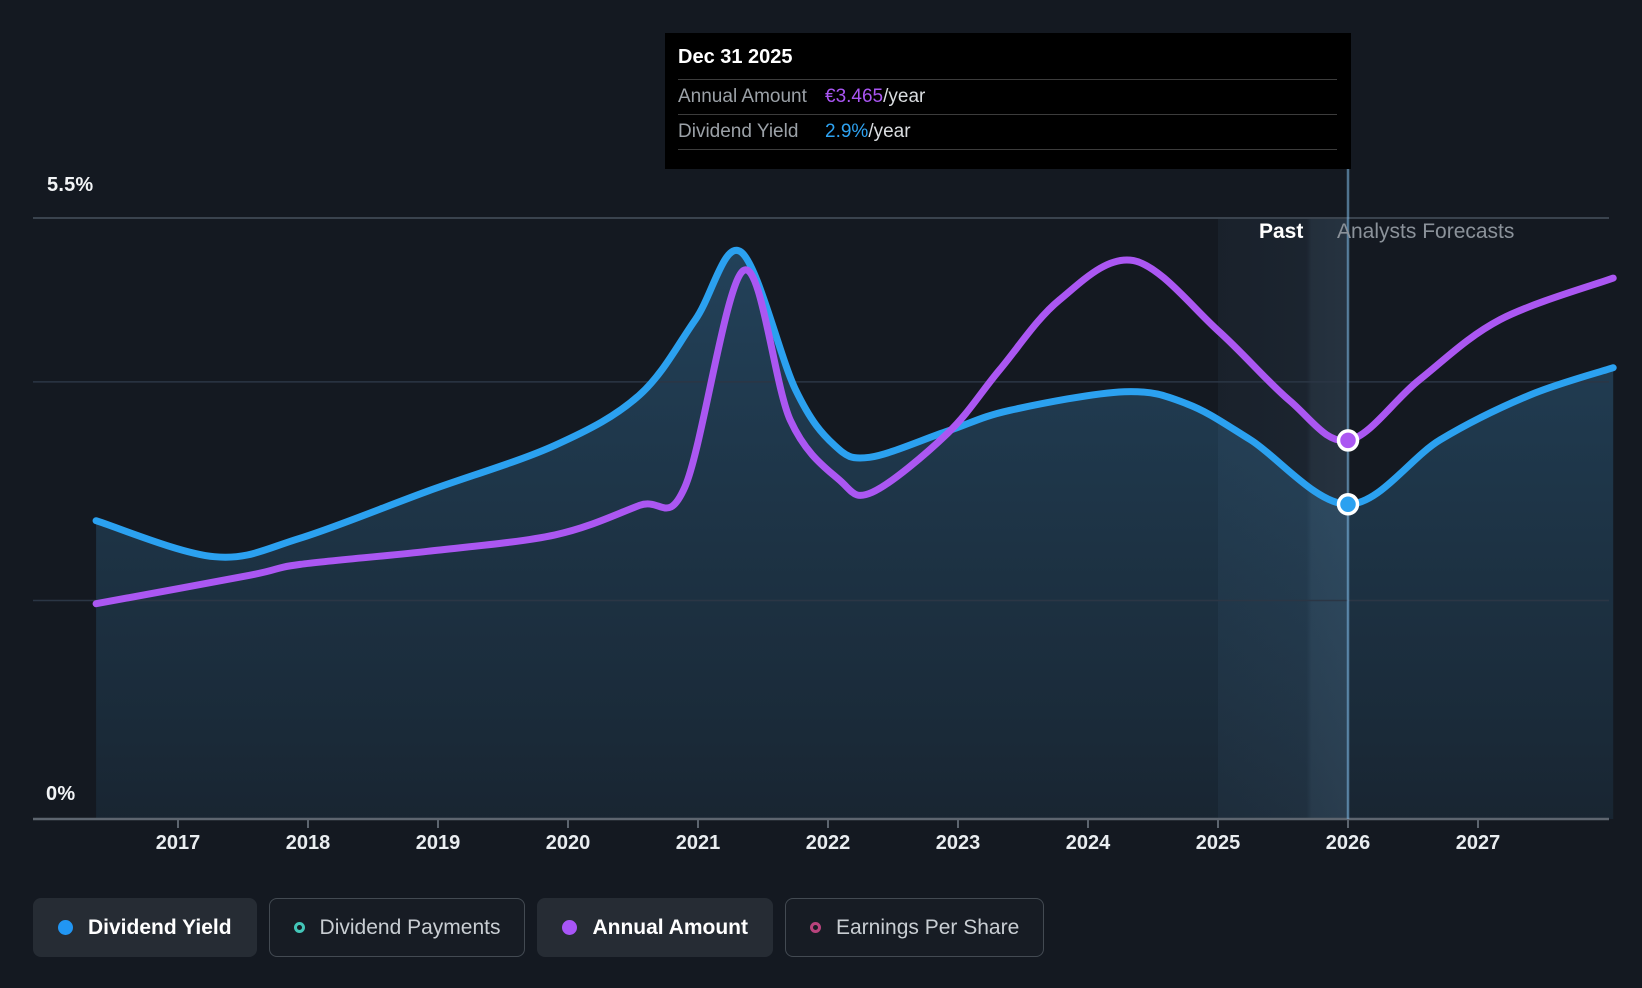  I want to click on forecast-zone-label: Analysts Forecasts, so click(1426, 231).